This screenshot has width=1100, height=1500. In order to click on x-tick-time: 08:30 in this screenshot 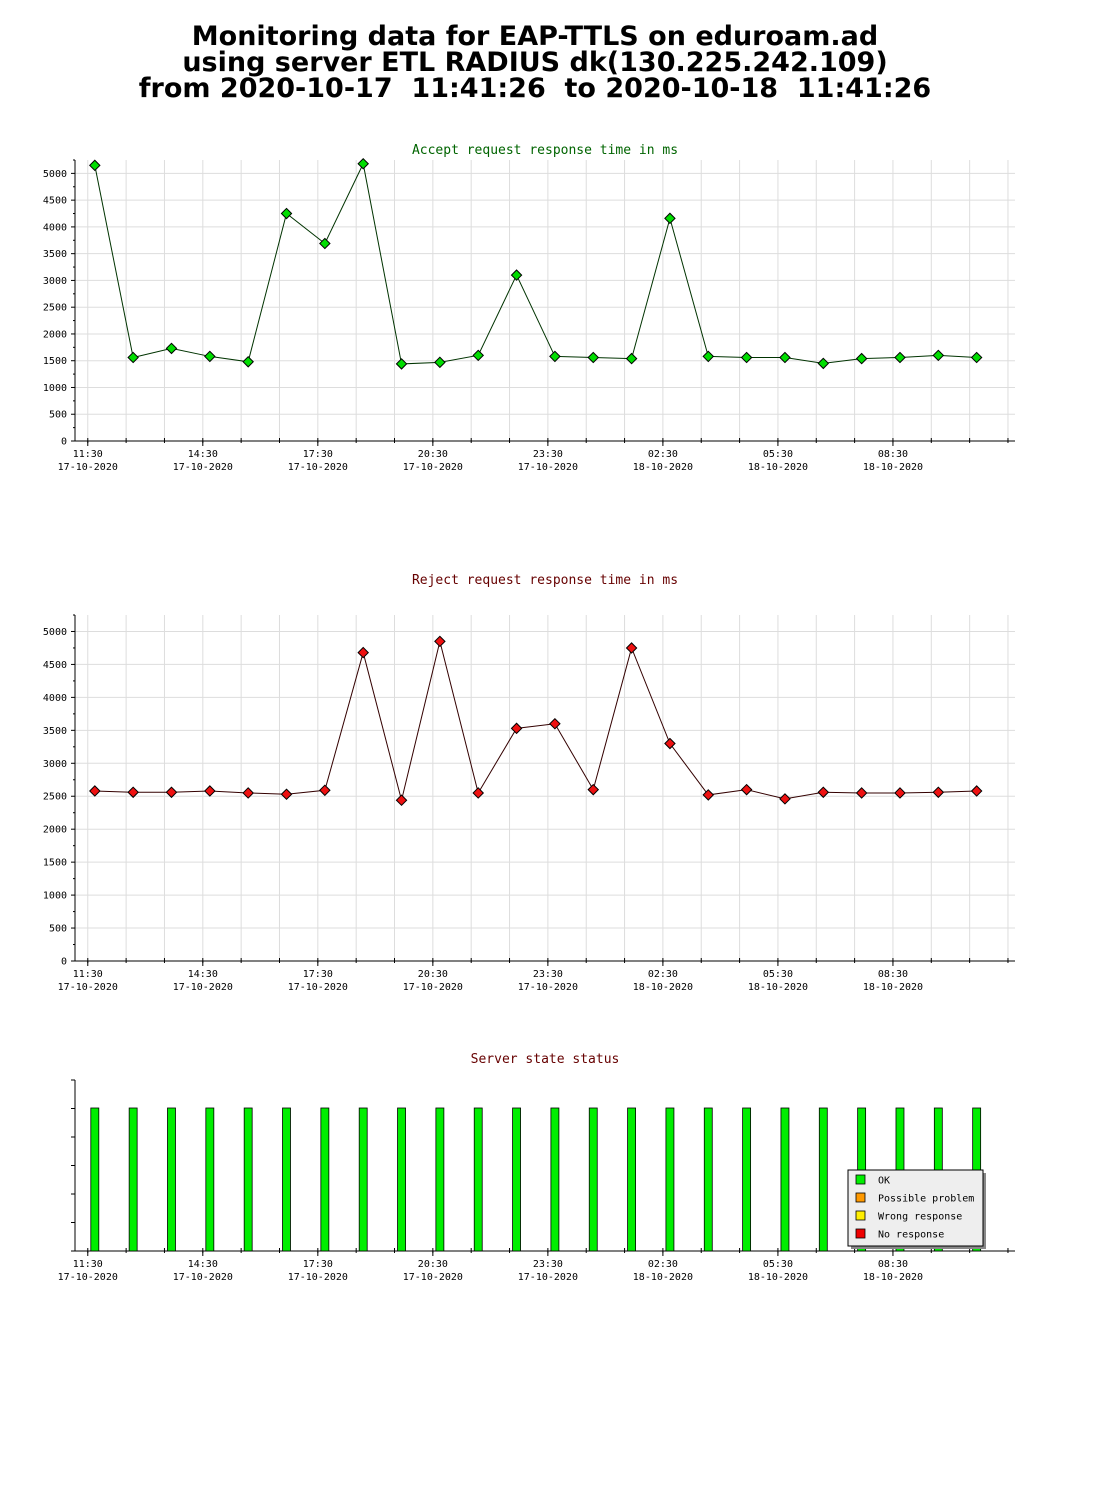, I will do `click(893, 454)`.